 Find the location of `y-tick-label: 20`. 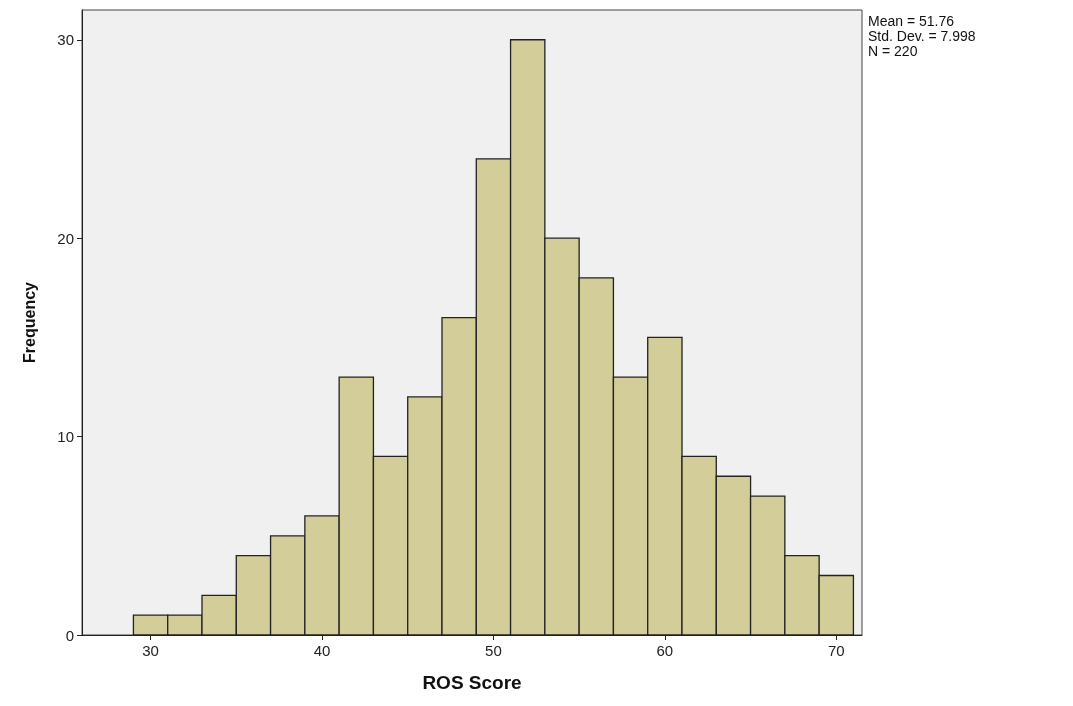

y-tick-label: 20 is located at coordinates (65, 238).